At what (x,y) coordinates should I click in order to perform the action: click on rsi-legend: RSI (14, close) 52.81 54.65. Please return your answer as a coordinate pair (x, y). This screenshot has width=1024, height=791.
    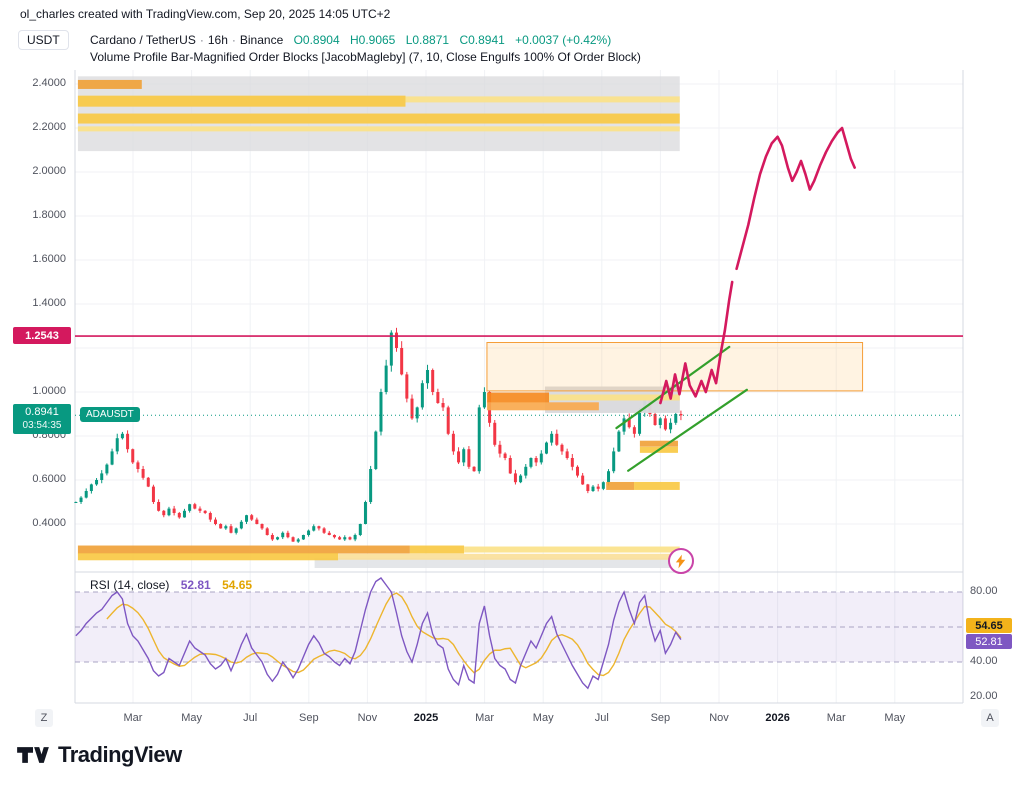
    Looking at the image, I should click on (171, 585).